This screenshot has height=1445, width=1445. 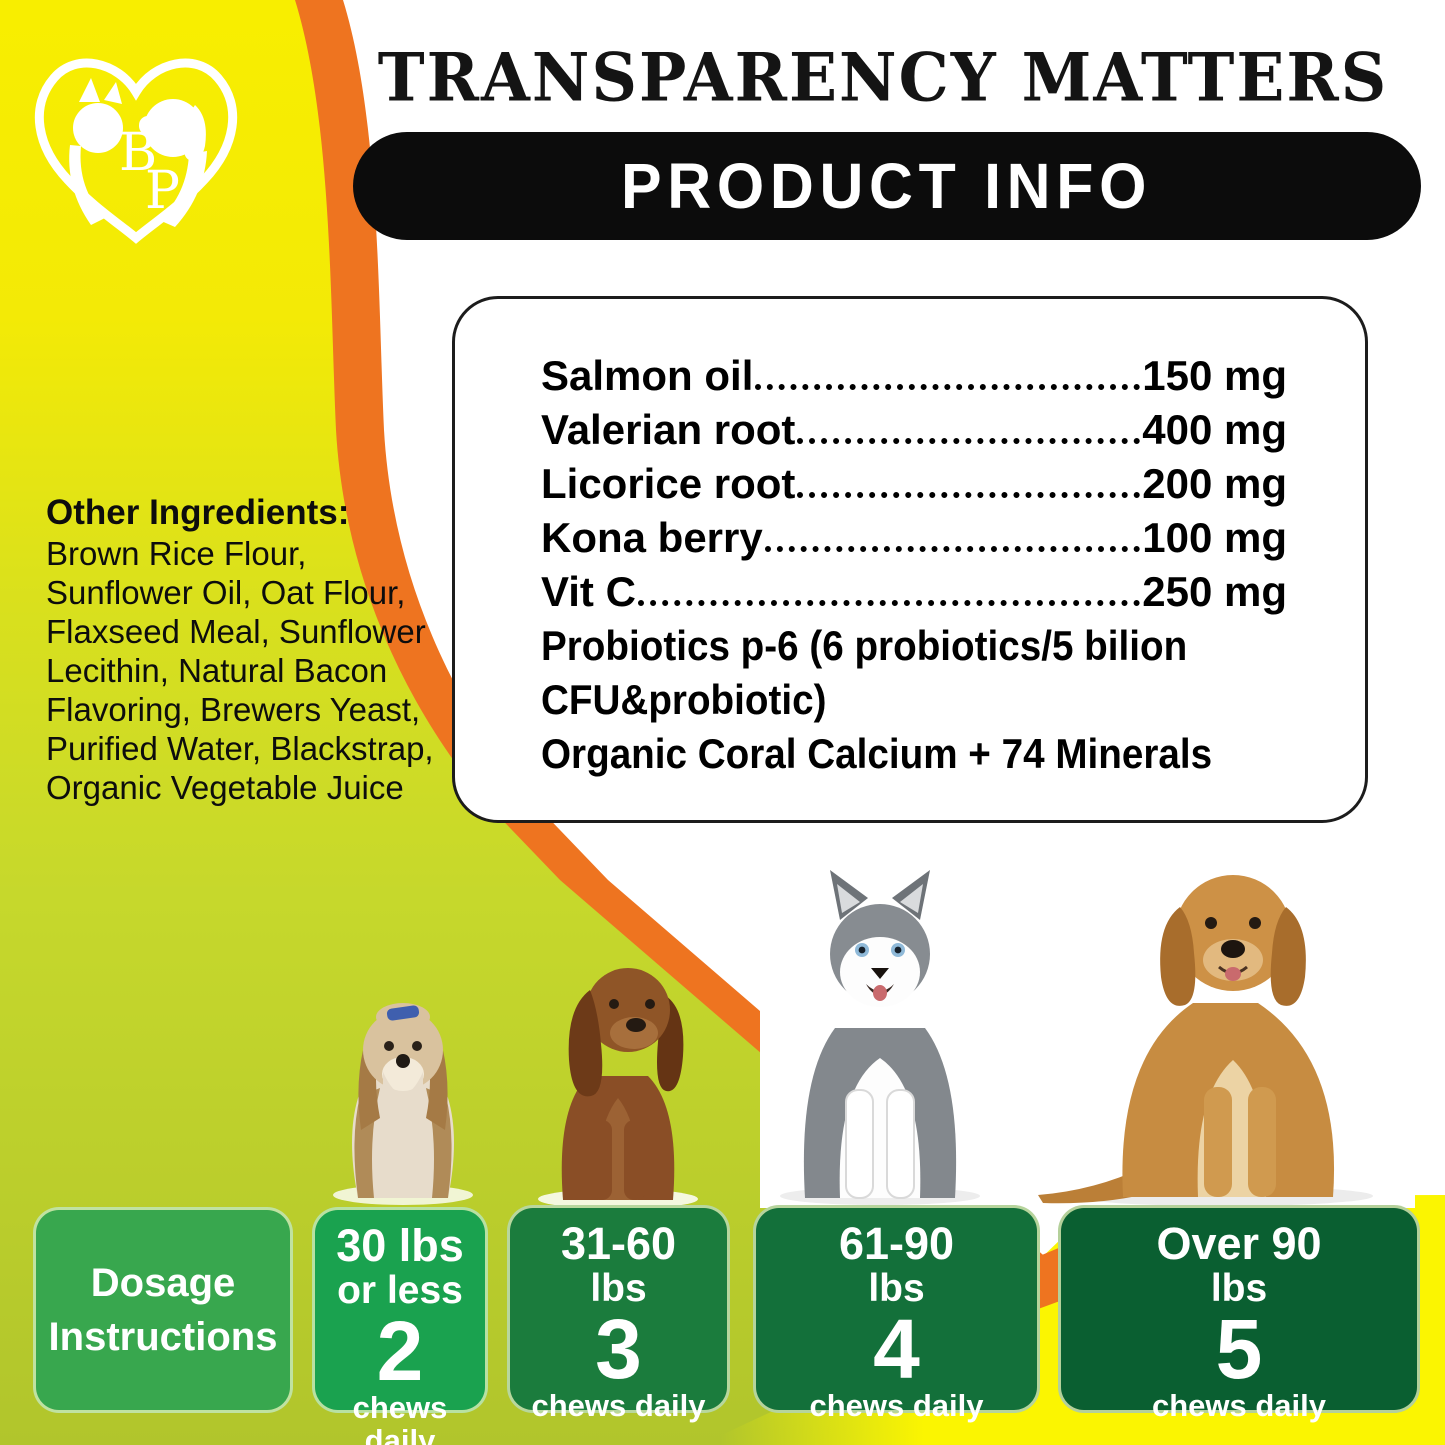 What do you see at coordinates (1214, 591) in the screenshot?
I see `ingredient-amount: 250 mg` at bounding box center [1214, 591].